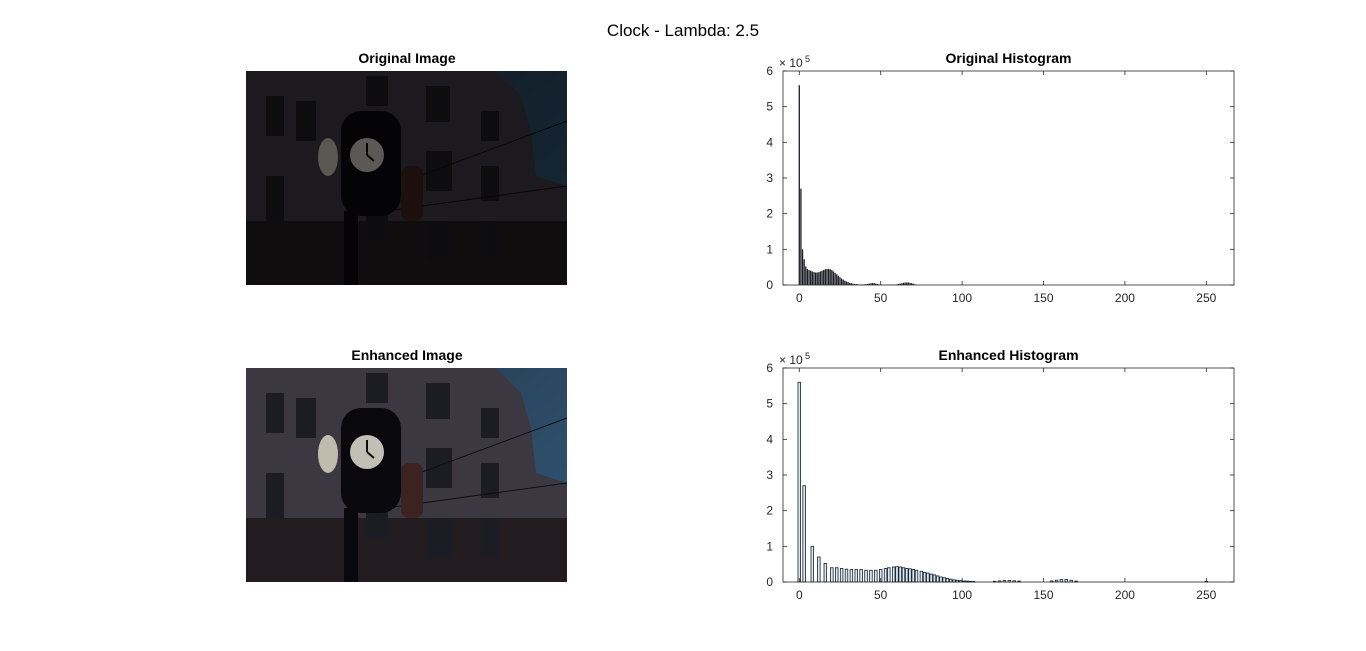 This screenshot has width=1366, height=651. I want to click on y-tick-label: 4, so click(769, 439).